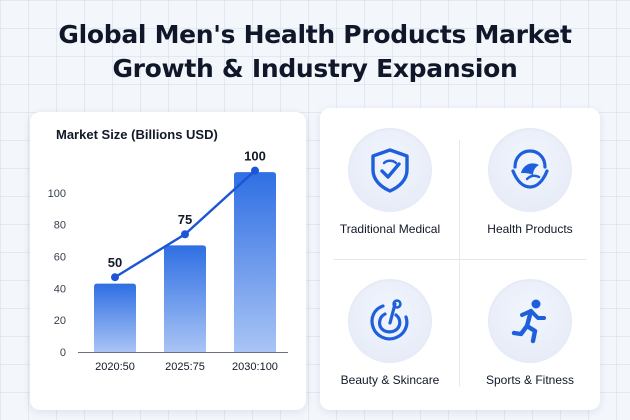 The width and height of the screenshot is (630, 420). I want to click on y-tick-label: 20, so click(60, 321).